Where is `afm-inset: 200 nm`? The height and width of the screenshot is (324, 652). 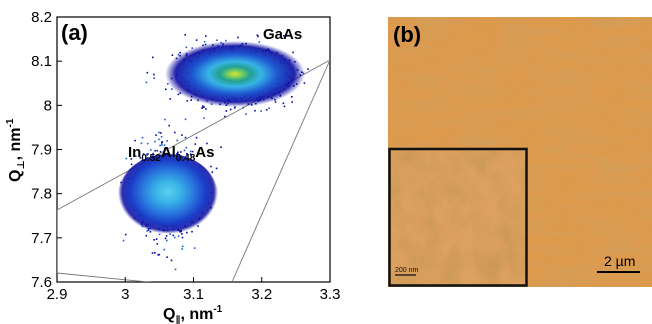
afm-inset: 200 nm is located at coordinates (458, 217).